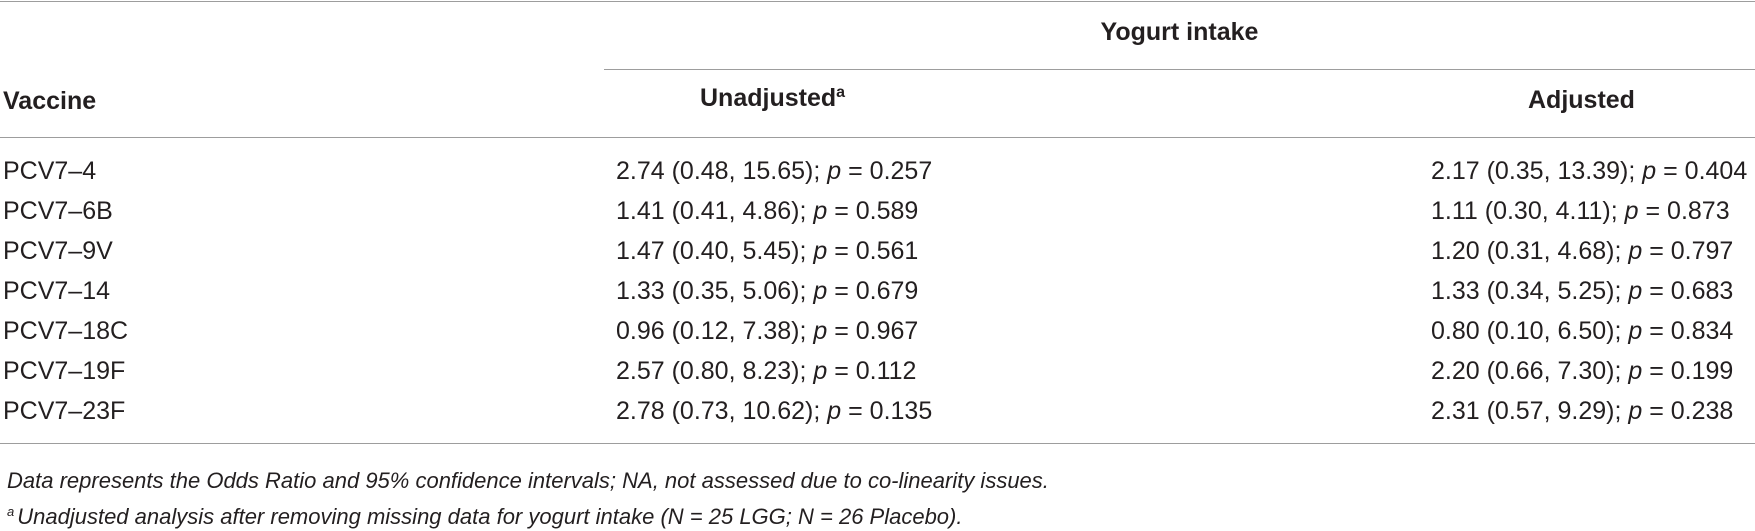  Describe the element at coordinates (64, 411) in the screenshot. I see `cell-vaccine: PCV7–23F` at that location.